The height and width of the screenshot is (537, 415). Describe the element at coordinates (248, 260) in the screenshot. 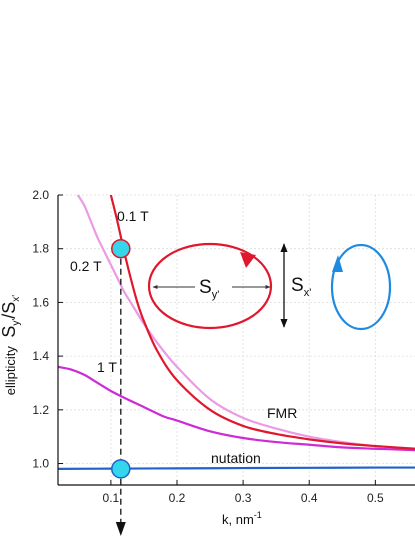

I see `red-rotation-arrow-icon` at that location.